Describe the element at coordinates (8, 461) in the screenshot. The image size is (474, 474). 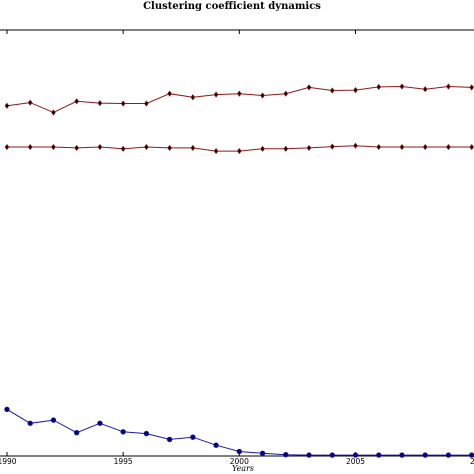
I see `x-tick-label: 1990` at that location.